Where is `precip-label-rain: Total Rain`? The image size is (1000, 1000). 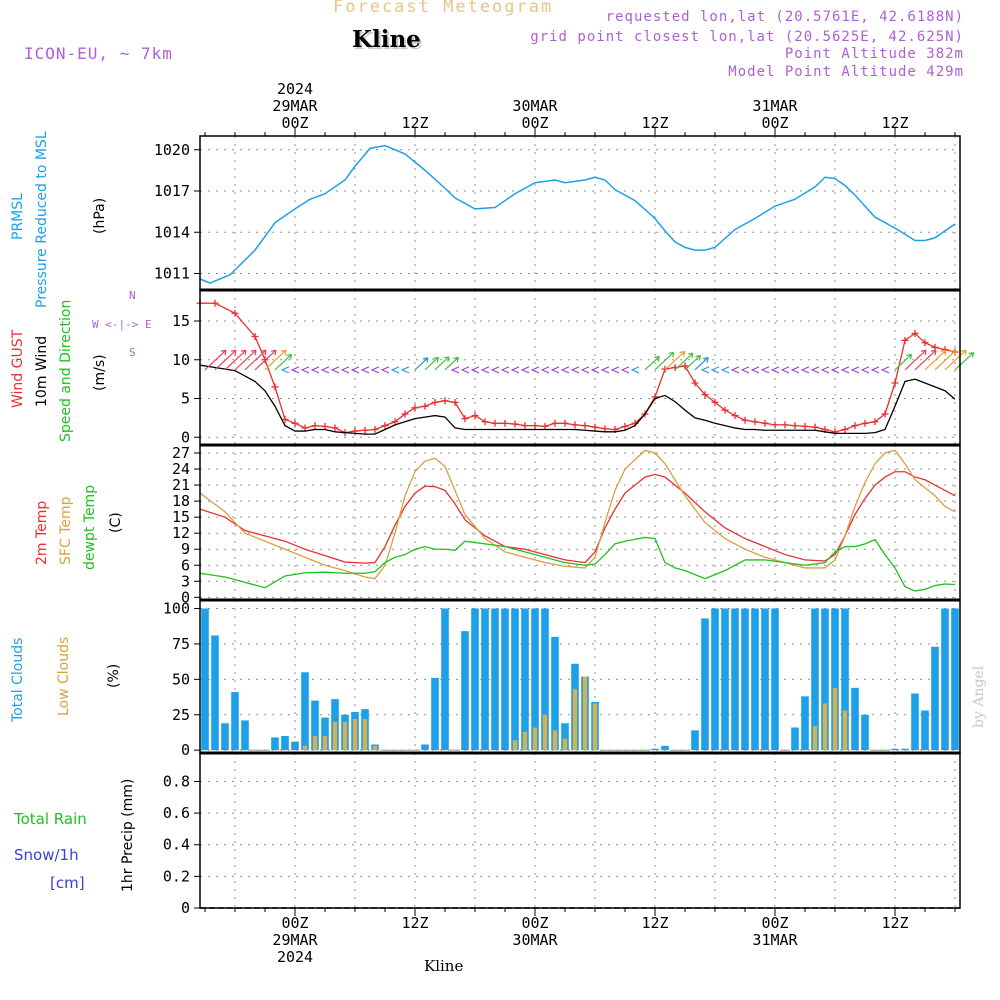 precip-label-rain: Total Rain is located at coordinates (50, 819).